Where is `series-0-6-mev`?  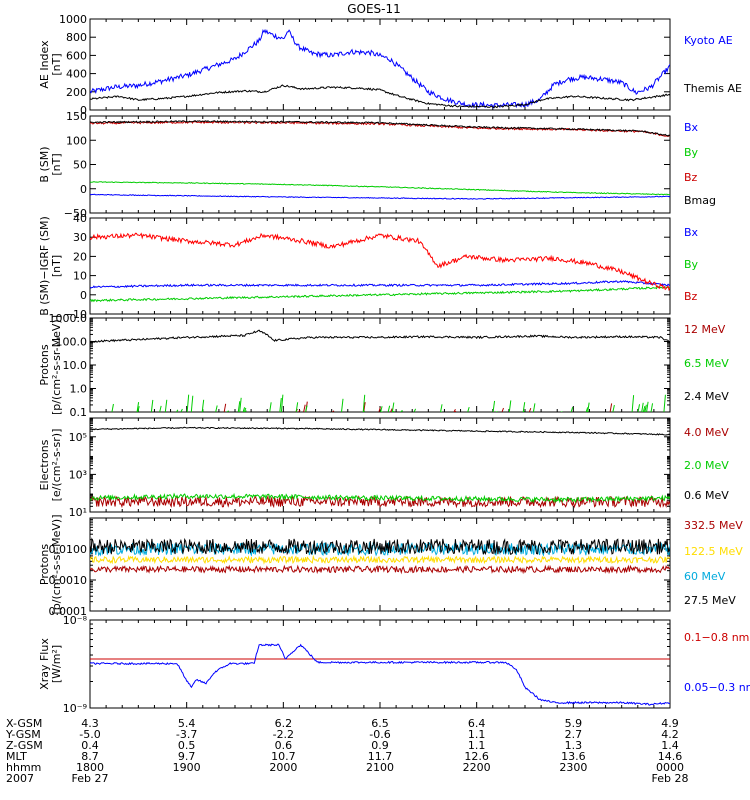 series-0-6-mev is located at coordinates (380, 431).